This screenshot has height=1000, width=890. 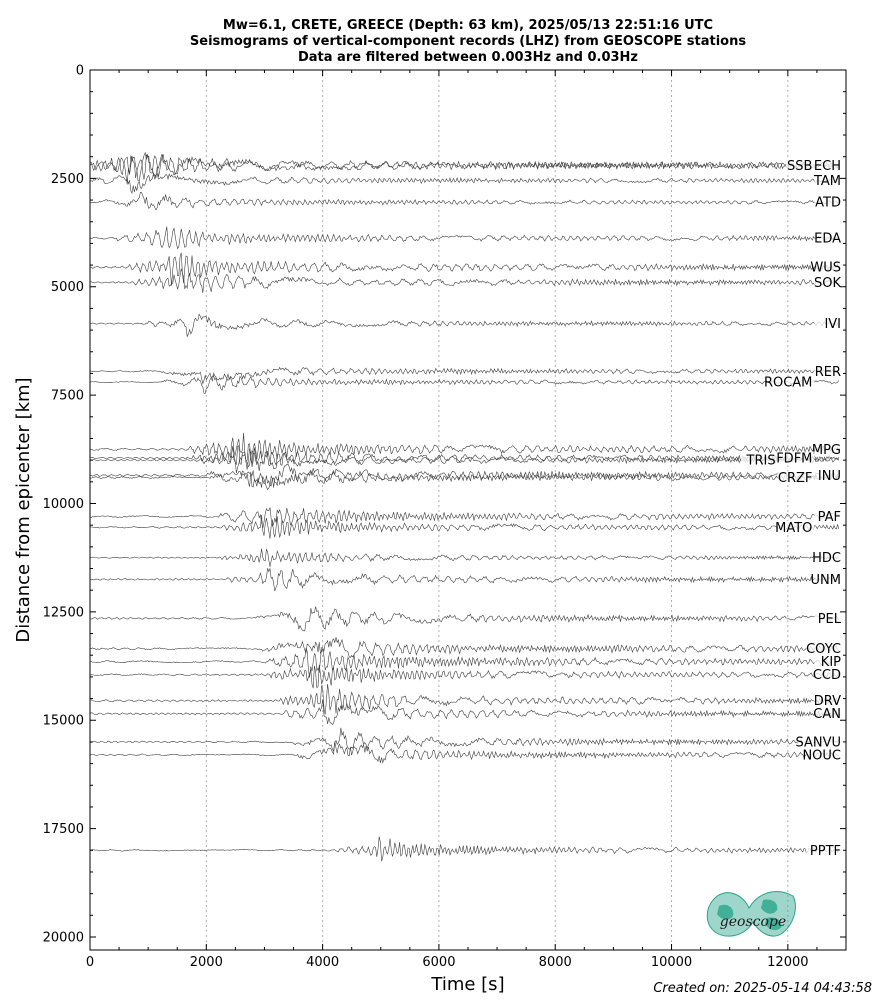 I want to click on trace-rer, so click(x=464, y=375).